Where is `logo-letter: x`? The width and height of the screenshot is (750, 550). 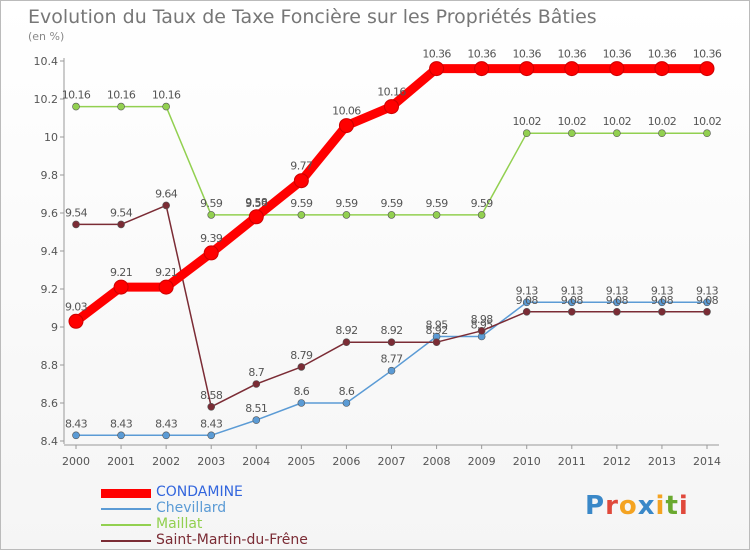
logo-letter: x is located at coordinates (646, 506).